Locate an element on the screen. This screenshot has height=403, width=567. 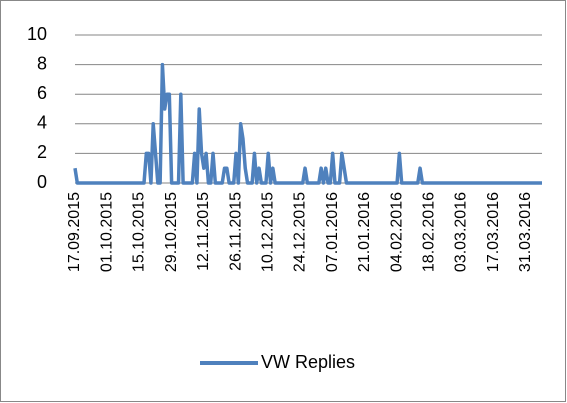
x-tick-label: 31.03.2016 is located at coordinates (525, 232).